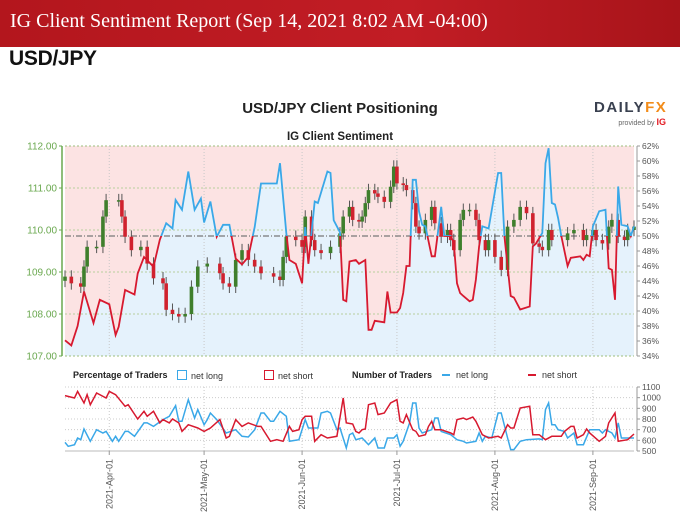 This screenshot has height=520, width=680. Describe the element at coordinates (397, 192) in the screenshot. I see `net-long-percent-line` at that location.